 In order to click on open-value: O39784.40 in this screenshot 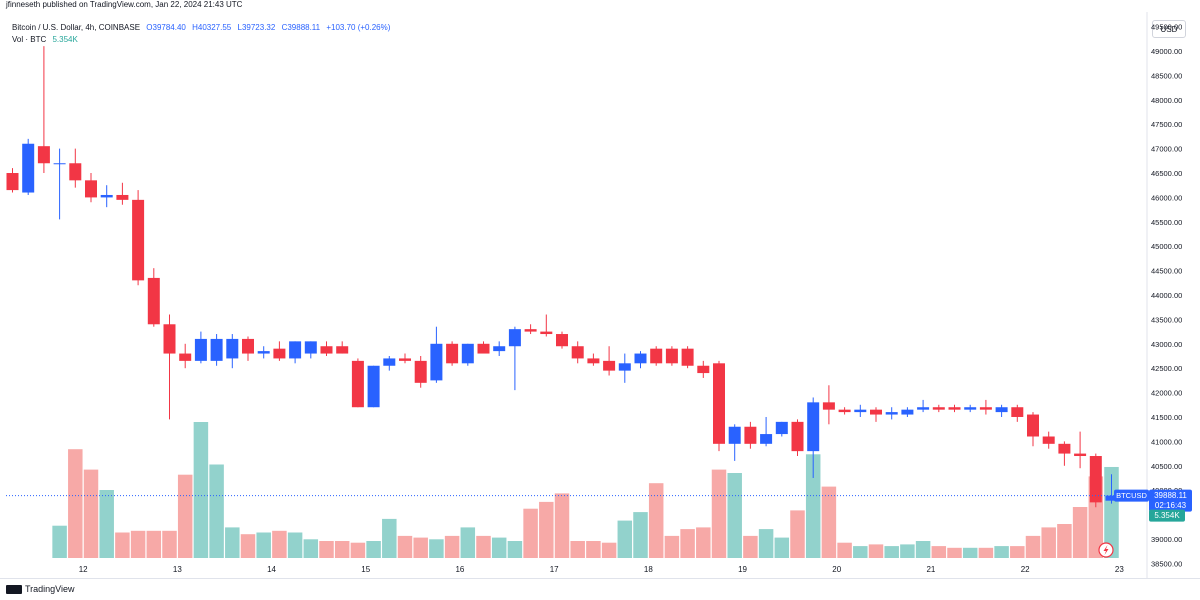, I will do `click(166, 27)`.